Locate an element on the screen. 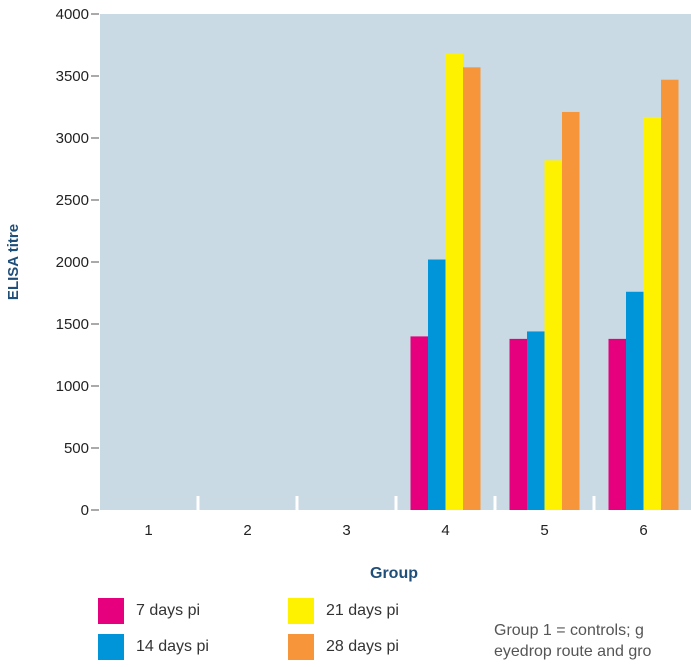  y-tick-label: 3000 is located at coordinates (72, 138).